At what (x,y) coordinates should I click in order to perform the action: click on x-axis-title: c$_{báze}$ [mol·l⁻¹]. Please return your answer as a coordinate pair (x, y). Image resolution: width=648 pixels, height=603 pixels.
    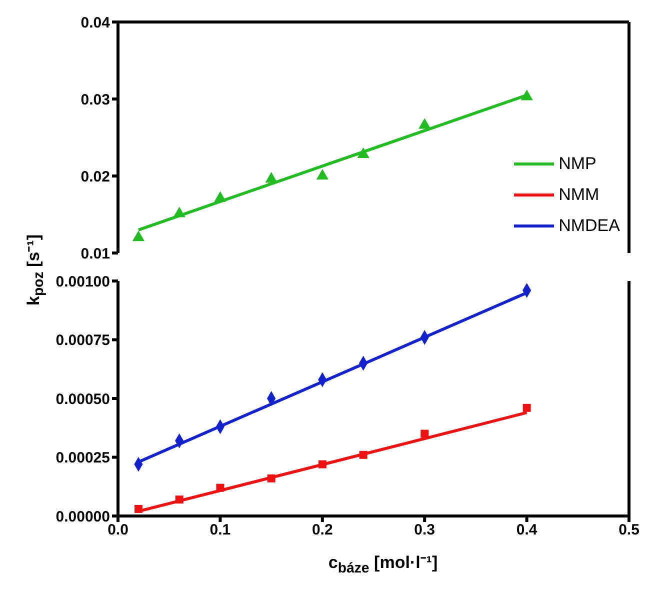
    Looking at the image, I should click on (383, 564).